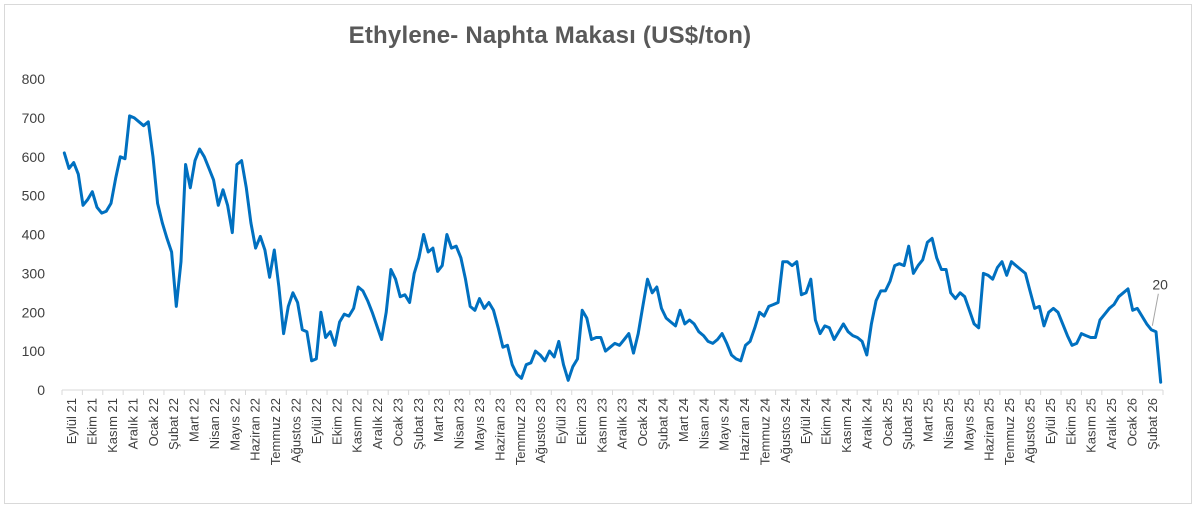 This screenshot has width=1198, height=511. I want to click on x-tick-label: Haziran 24, so click(744, 429).